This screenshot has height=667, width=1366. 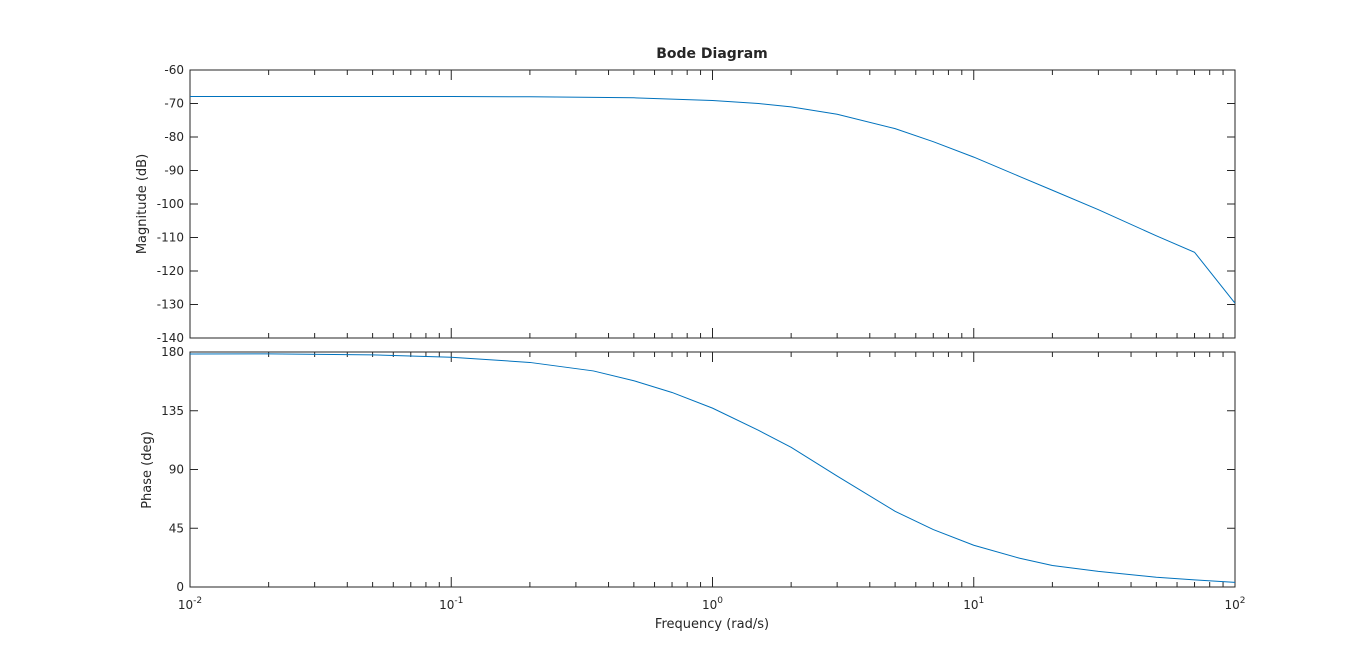 I want to click on frequency-tick-label: 10⁻², so click(x=190, y=604).